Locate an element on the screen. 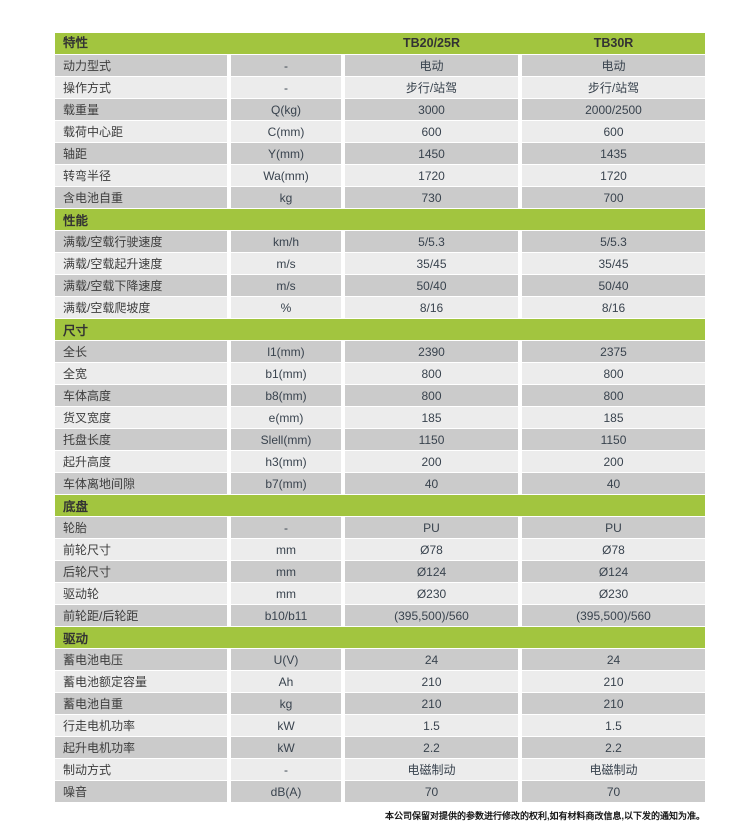 The image size is (751, 840). spec-unit-cell: b7(mm) is located at coordinates (286, 483).